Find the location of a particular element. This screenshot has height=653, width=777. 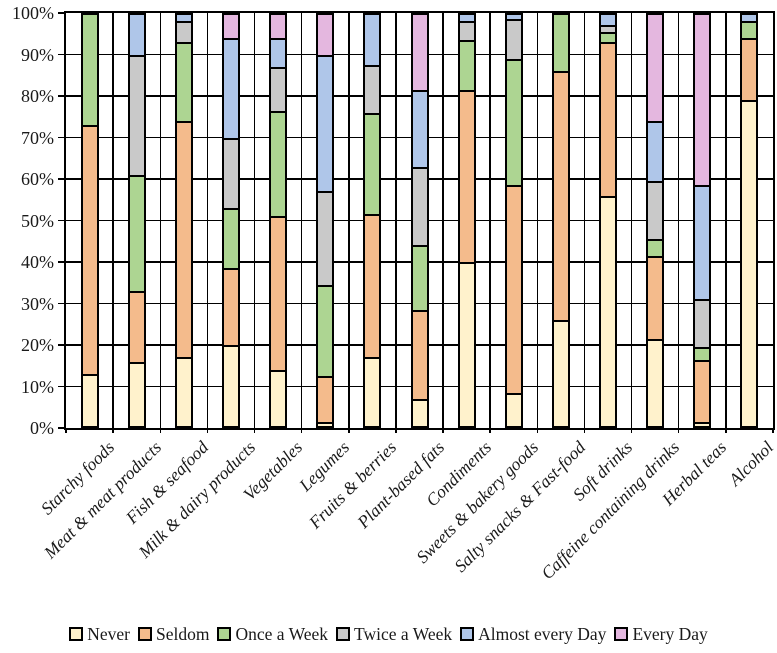

y-axis-tick-label: 100% is located at coordinates (33, 13).